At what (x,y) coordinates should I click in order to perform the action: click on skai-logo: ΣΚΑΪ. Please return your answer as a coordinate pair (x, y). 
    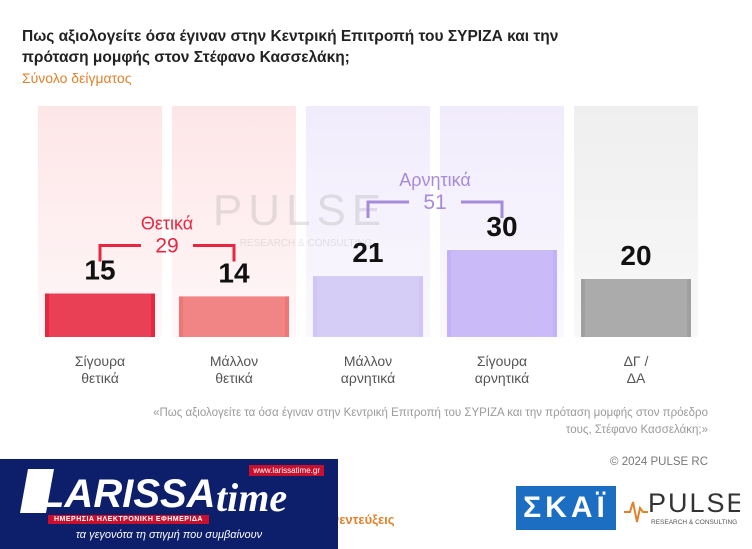
    Looking at the image, I should click on (566, 508).